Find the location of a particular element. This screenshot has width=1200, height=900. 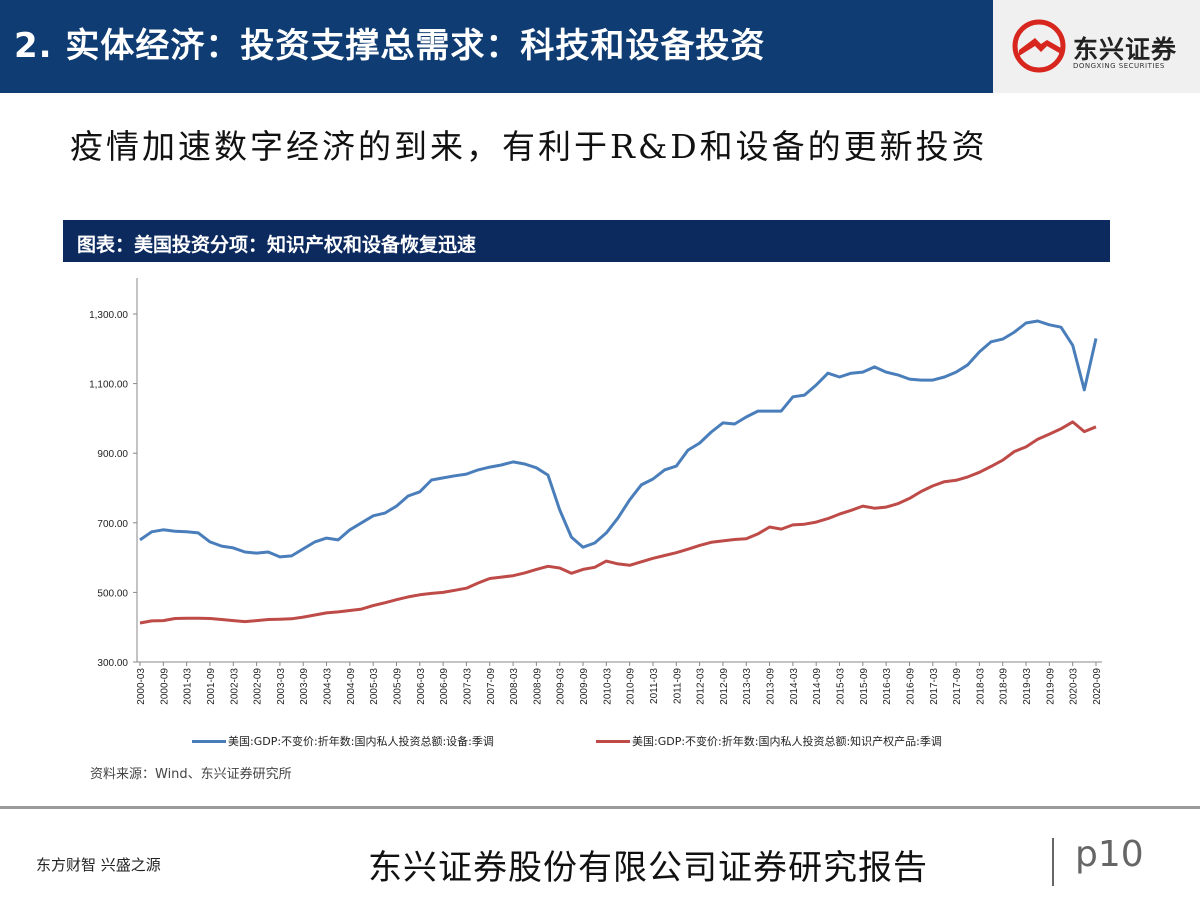

y-tick-label: 700.00 is located at coordinates (112, 524).